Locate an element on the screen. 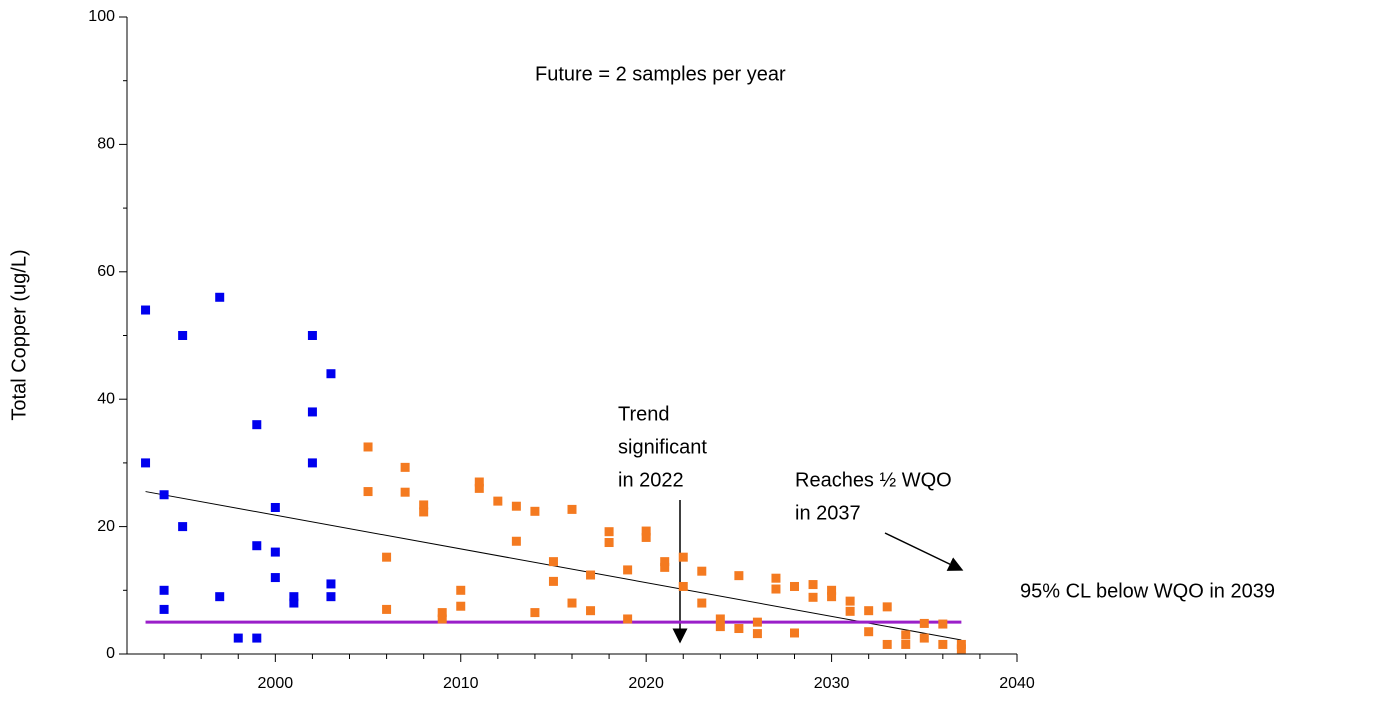 Image resolution: width=1375 pixels, height=713 pixels. x-tick-label: 2000 is located at coordinates (276, 683).